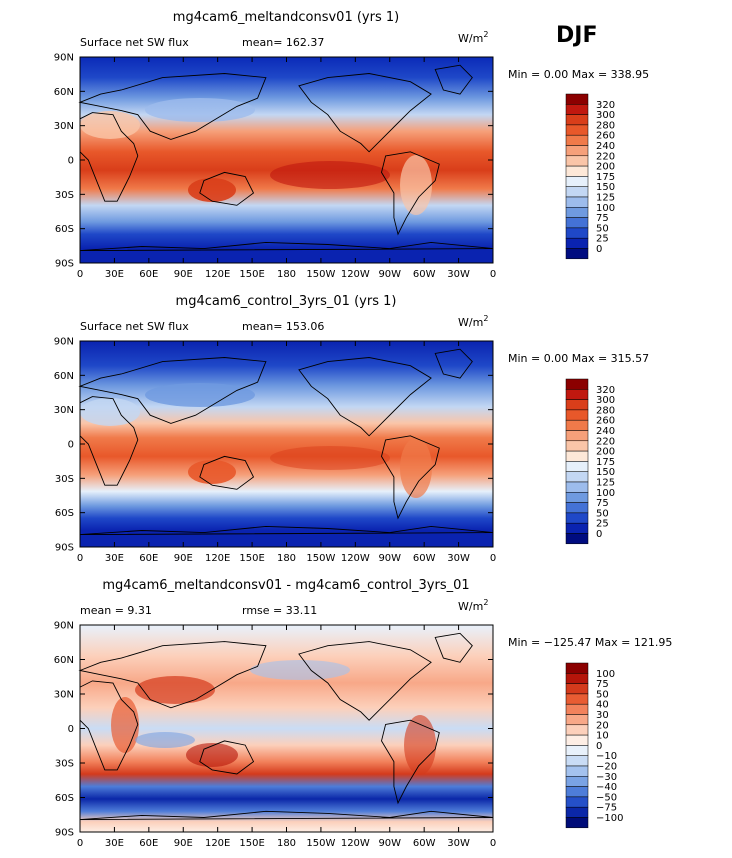  What do you see at coordinates (602, 684) in the screenshot?
I see `panel-3-colorbar-label: 75` at bounding box center [602, 684].